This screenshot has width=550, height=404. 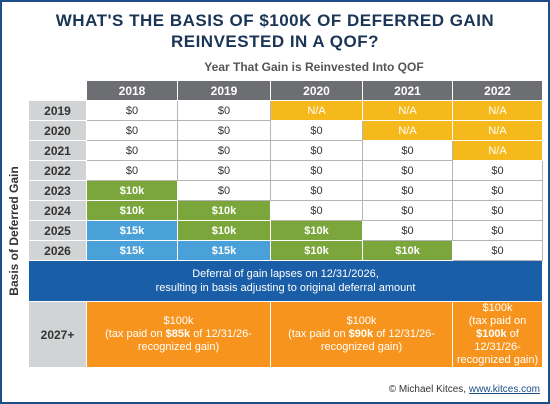 I want to click on column-header: 2019, so click(x=224, y=90).